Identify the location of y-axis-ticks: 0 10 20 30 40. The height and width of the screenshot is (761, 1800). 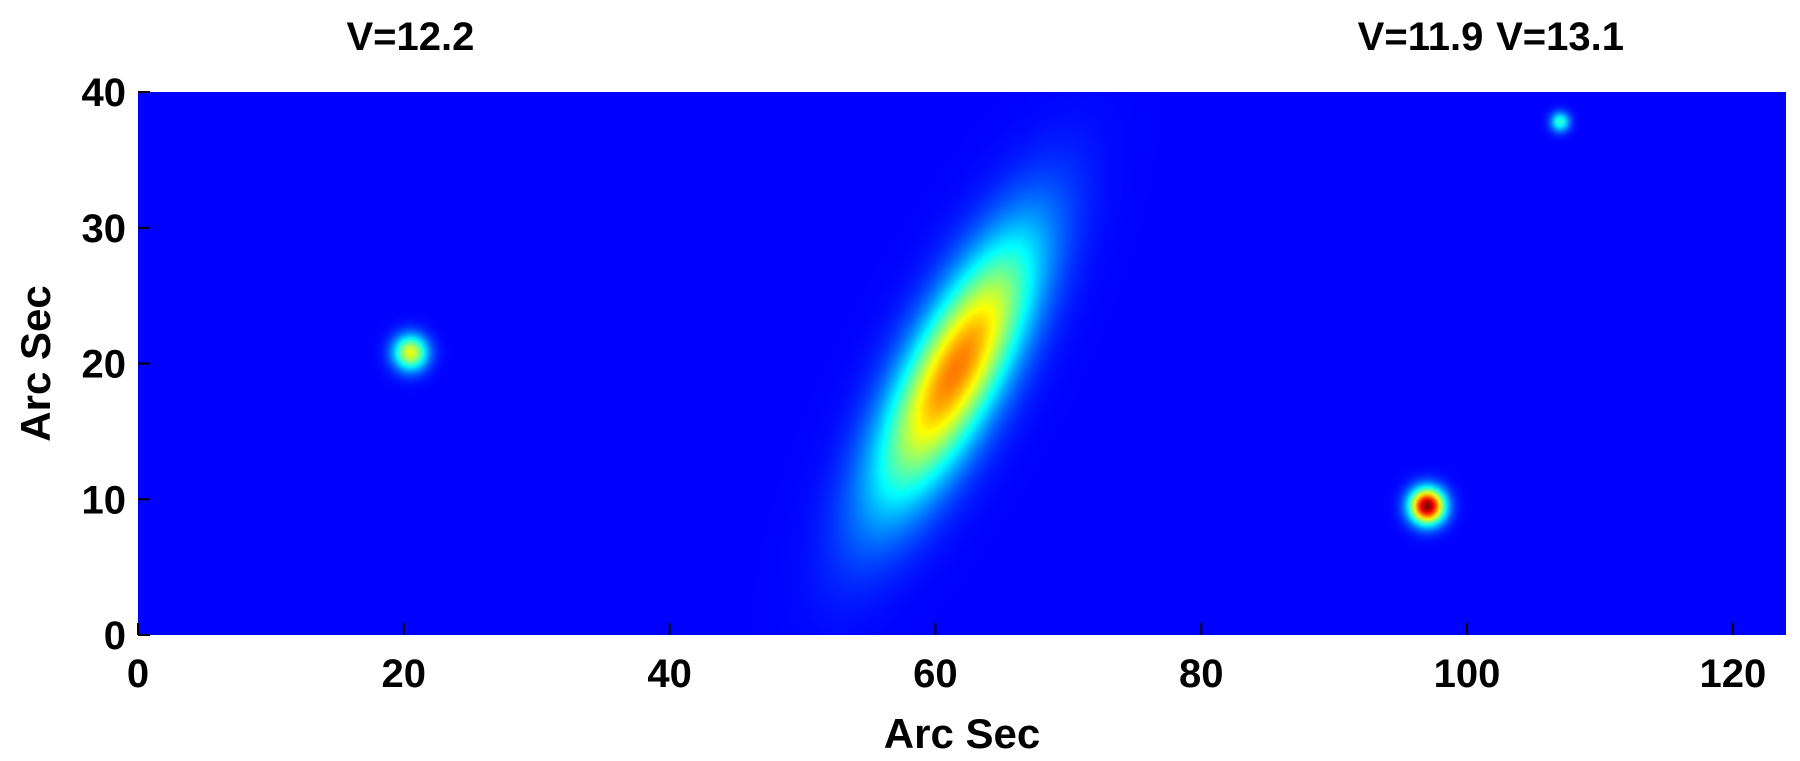
(116, 364).